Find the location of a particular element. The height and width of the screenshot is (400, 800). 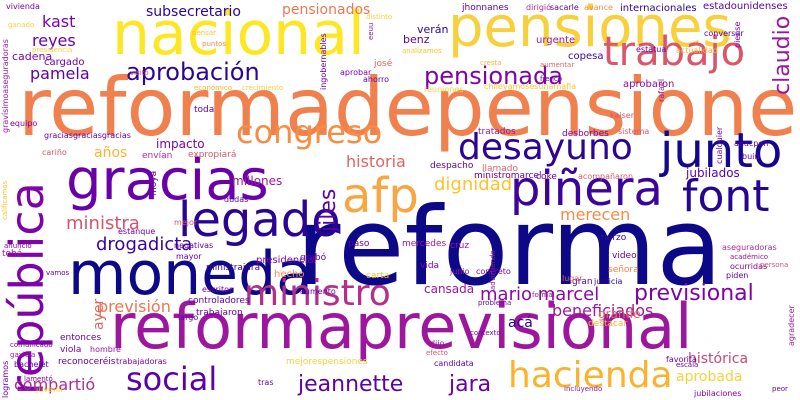

word: marzo is located at coordinates (612, 238).